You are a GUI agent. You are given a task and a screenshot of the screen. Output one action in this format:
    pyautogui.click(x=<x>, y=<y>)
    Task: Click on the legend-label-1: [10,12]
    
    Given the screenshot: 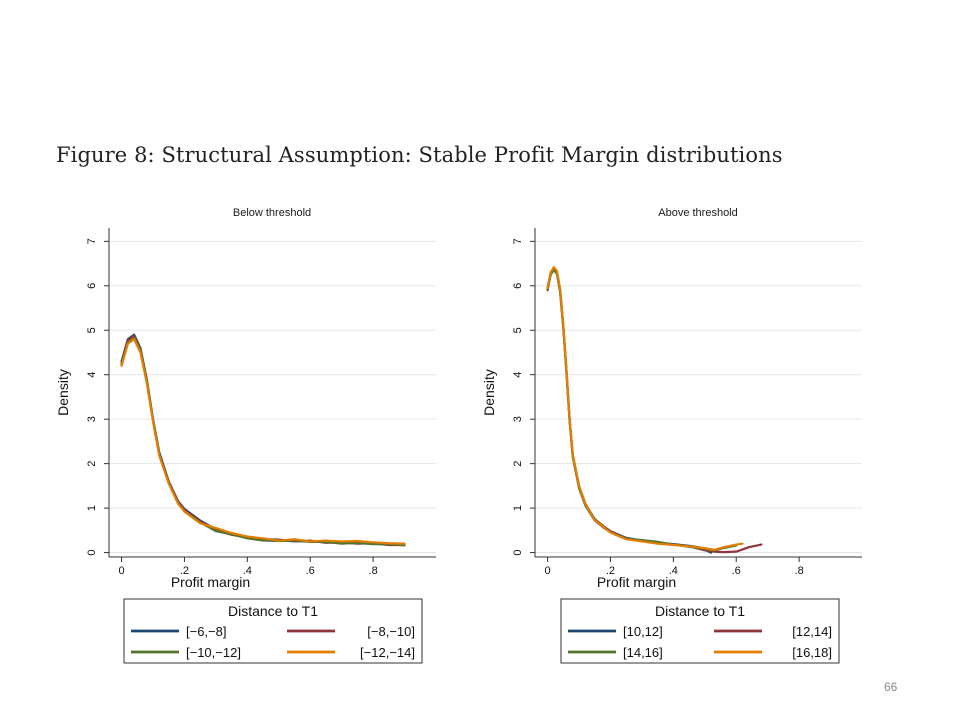 What is the action you would take?
    pyautogui.click(x=643, y=631)
    